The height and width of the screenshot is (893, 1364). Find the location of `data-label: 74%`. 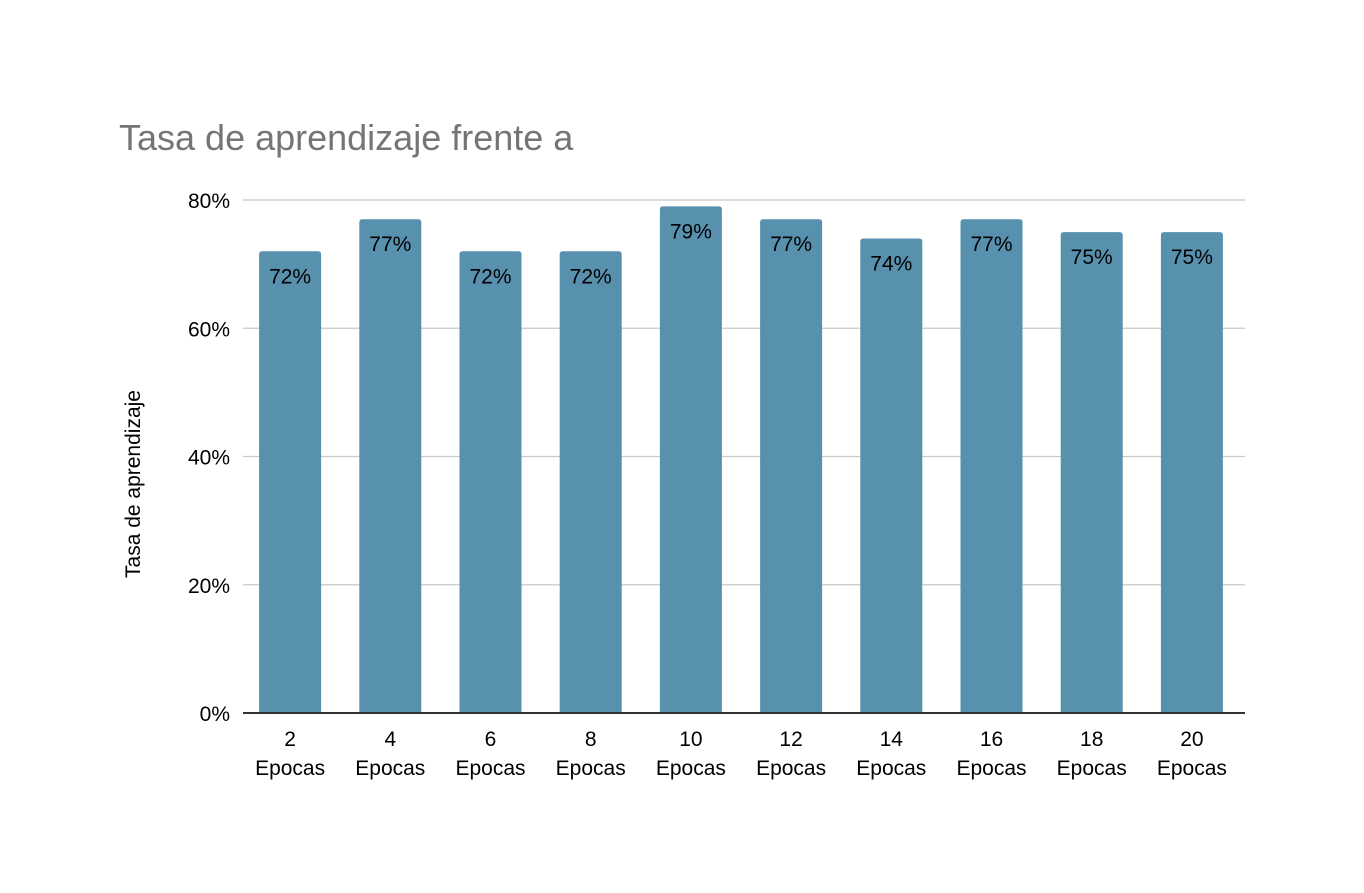

data-label: 74% is located at coordinates (891, 263).